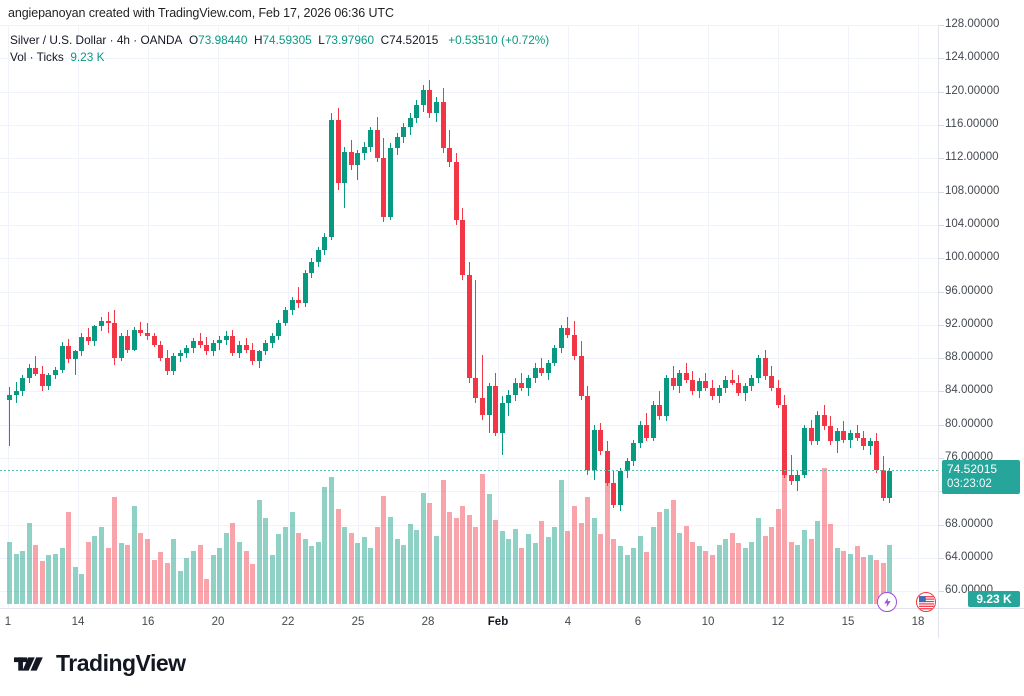 The image size is (1024, 696). What do you see at coordinates (58, 40) in the screenshot?
I see `legend-symbol: Silver / U.S. Dollar` at bounding box center [58, 40].